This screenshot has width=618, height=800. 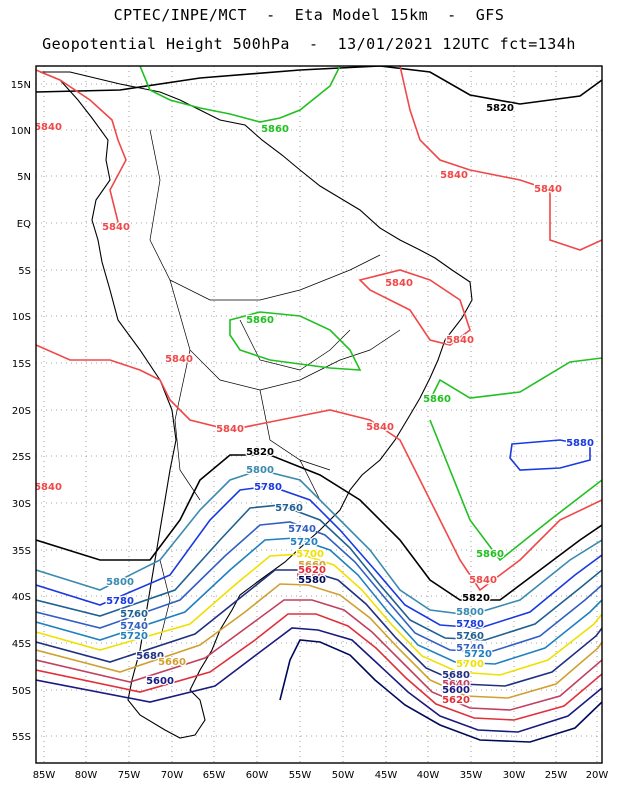 I want to click on lon-tick-label: 25W, so click(x=556, y=775).